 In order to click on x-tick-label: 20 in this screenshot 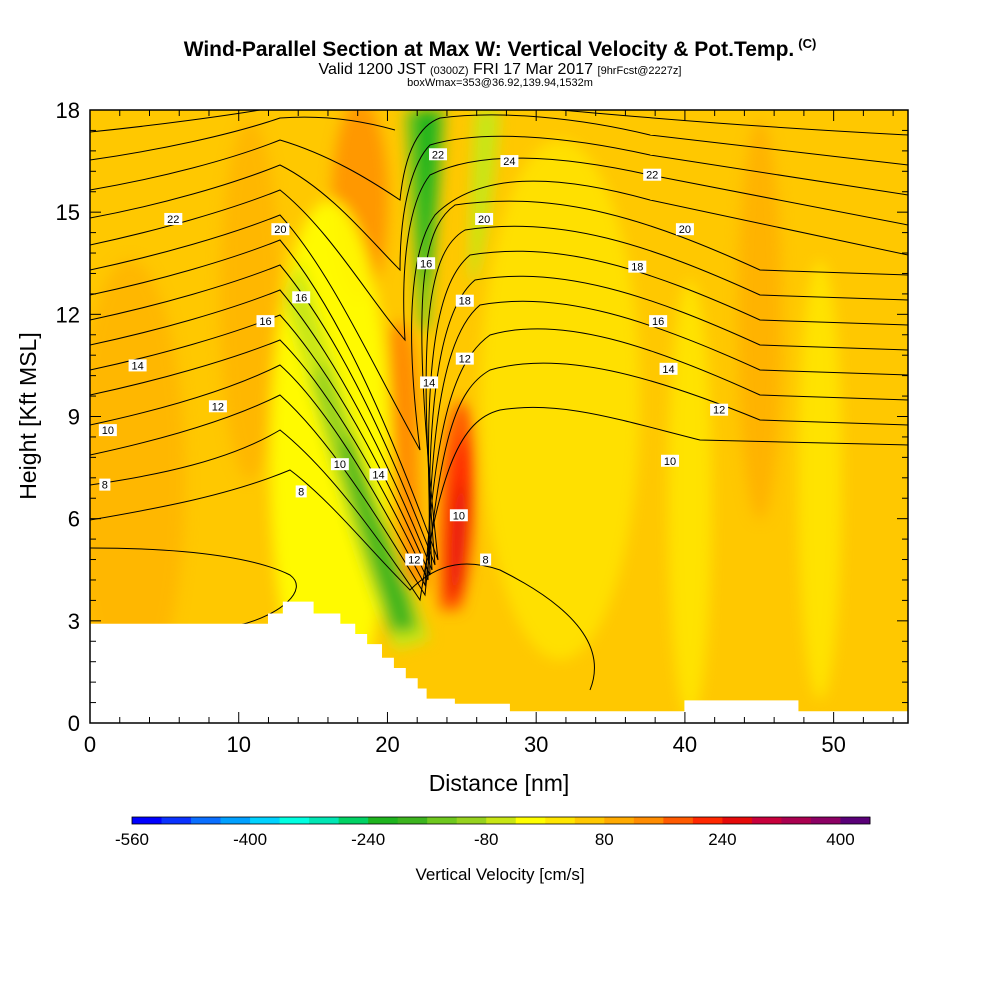, I will do `click(387, 744)`.